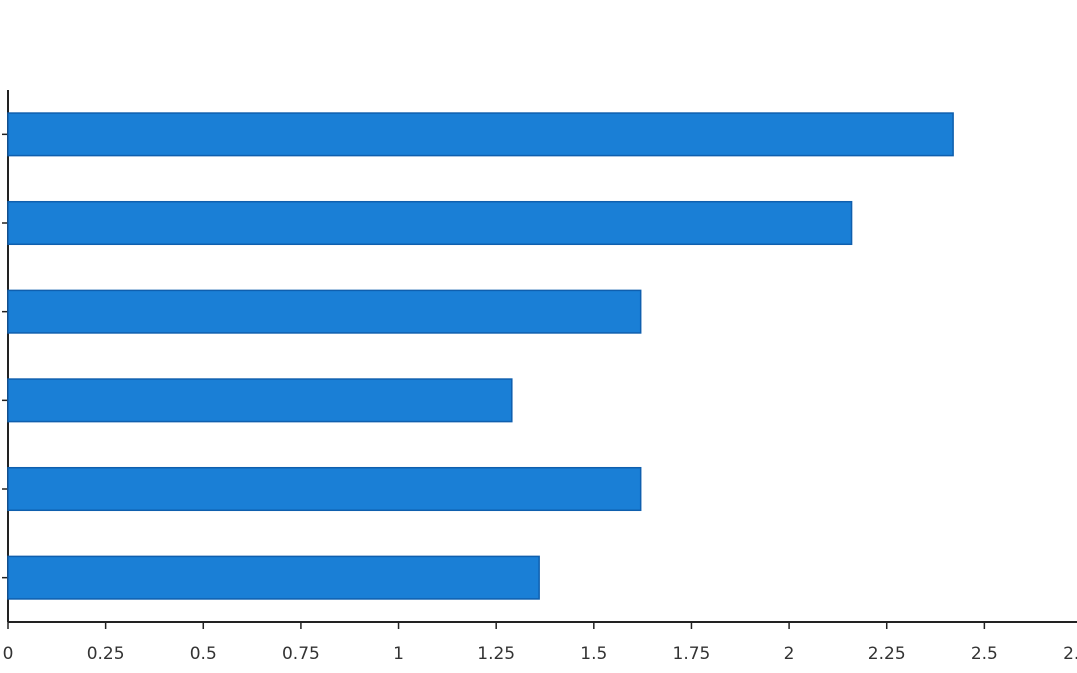 The height and width of the screenshot is (673, 1077). What do you see at coordinates (692, 654) in the screenshot?
I see `x-tick-label: 1.75` at bounding box center [692, 654].